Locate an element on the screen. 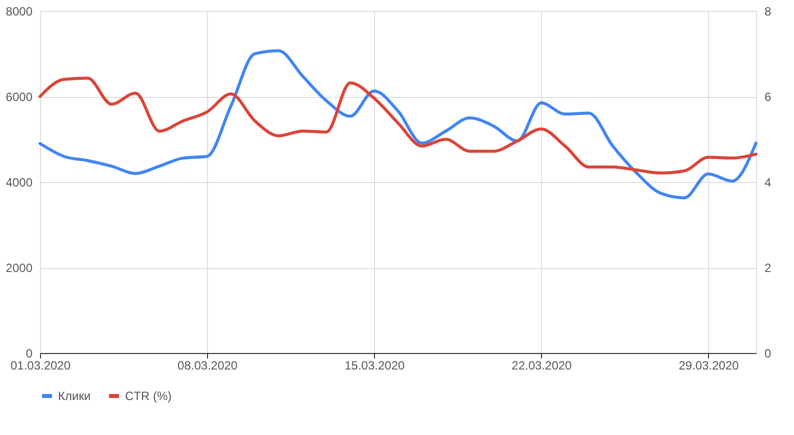 This screenshot has height=435, width=794. x-tick-label: 15.03.2020 is located at coordinates (374, 365).